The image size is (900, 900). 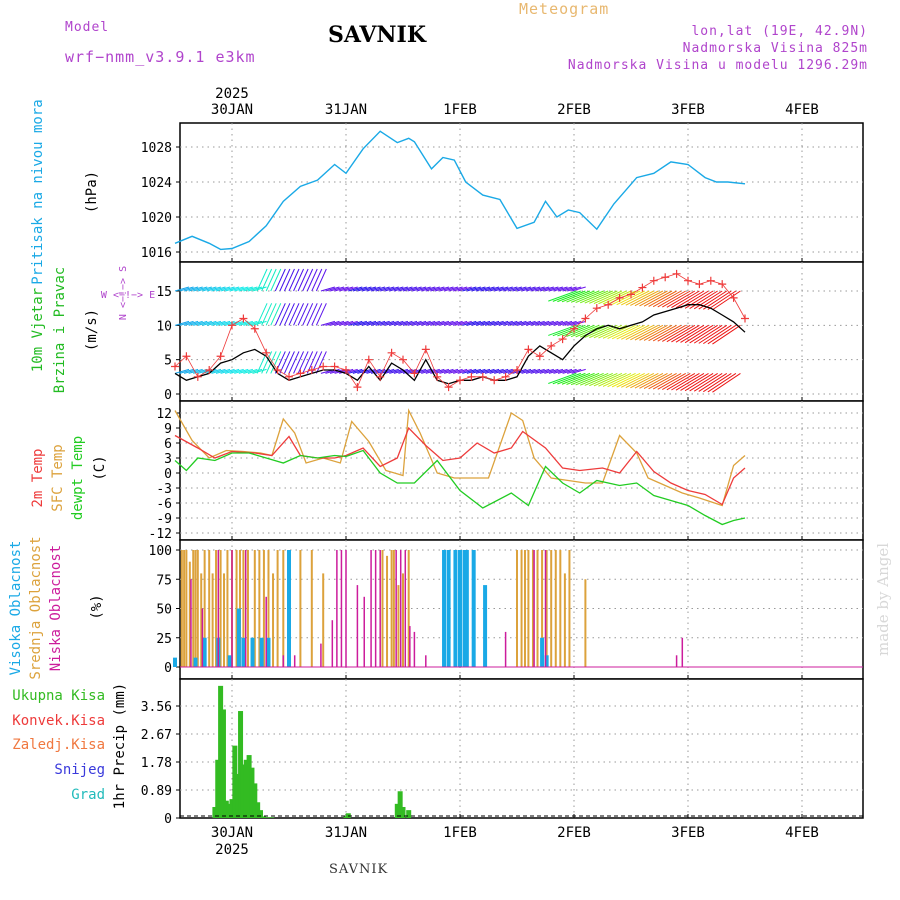 I want to click on wind-ytick-label: 10, so click(x=164, y=326).